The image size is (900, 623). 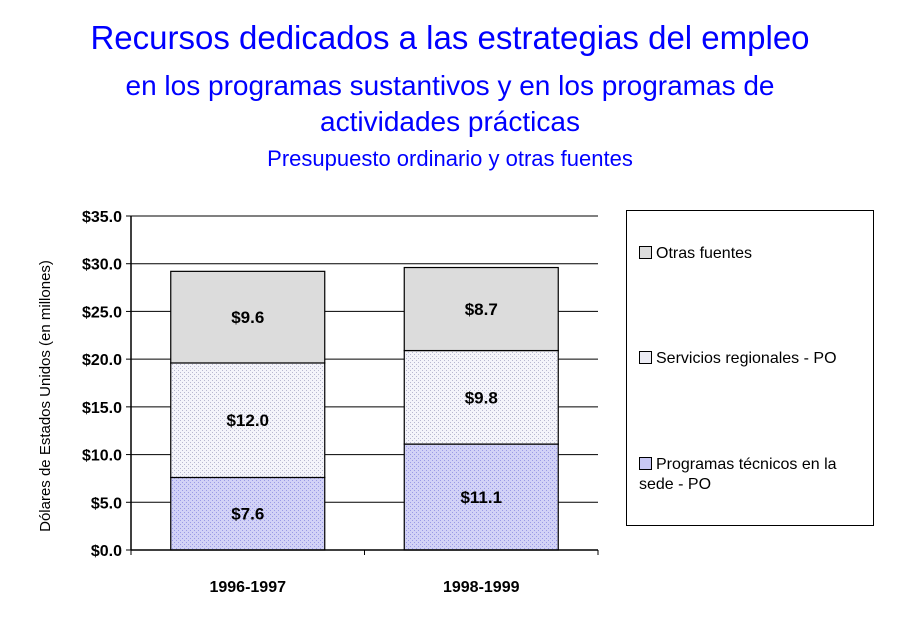 What do you see at coordinates (102, 360) in the screenshot?
I see `y-tick-label: $20.0` at bounding box center [102, 360].